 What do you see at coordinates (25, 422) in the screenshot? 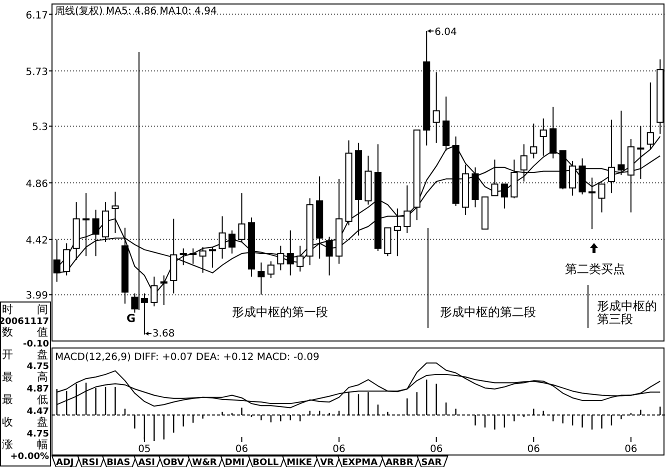
I see `text: 收盘` at bounding box center [25, 422].